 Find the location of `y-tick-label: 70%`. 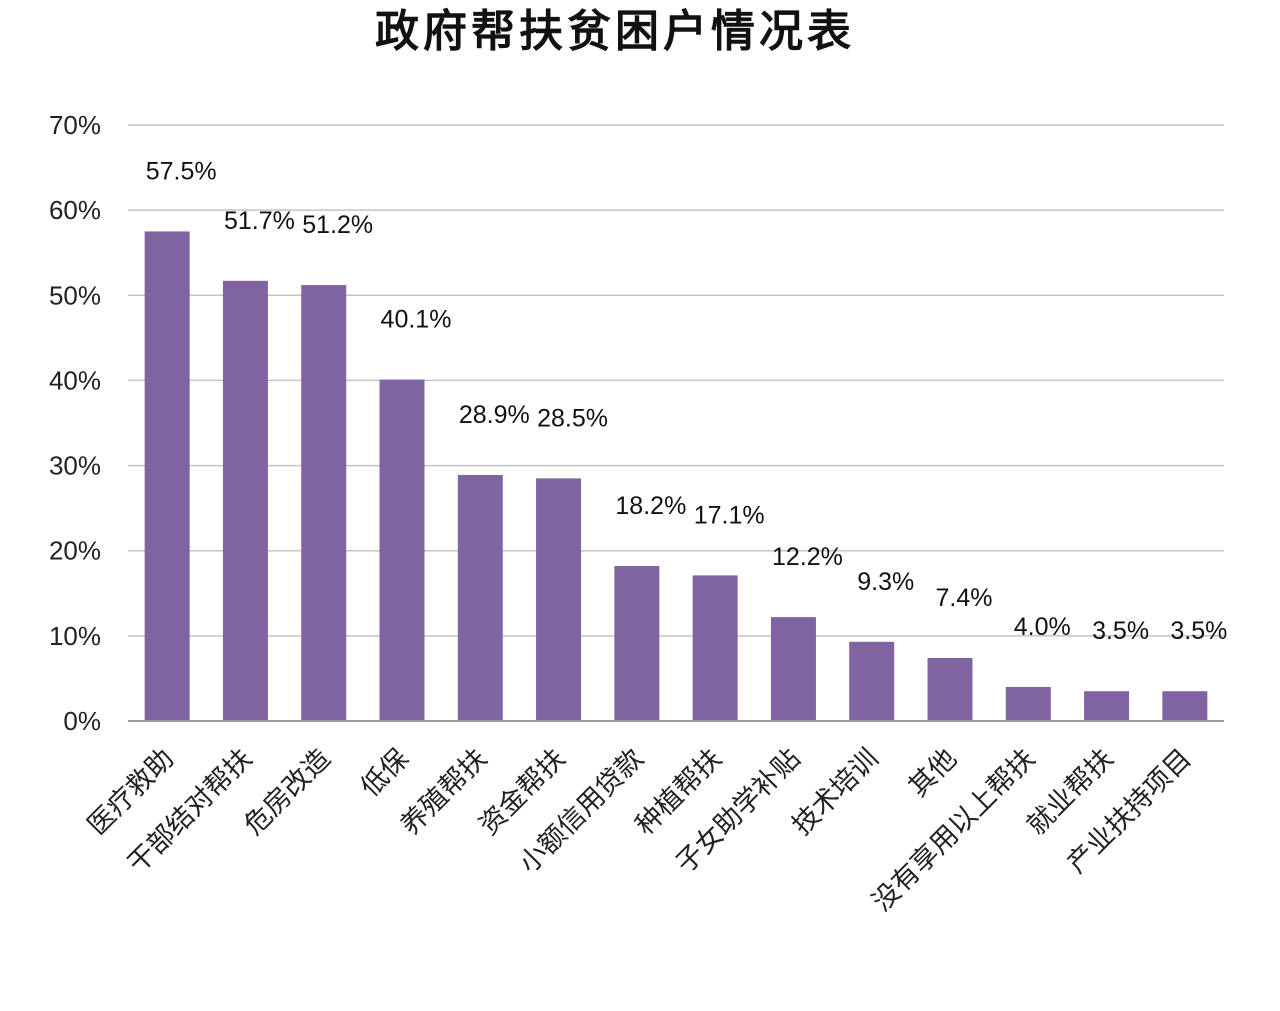

y-tick-label: 70% is located at coordinates (75, 125).